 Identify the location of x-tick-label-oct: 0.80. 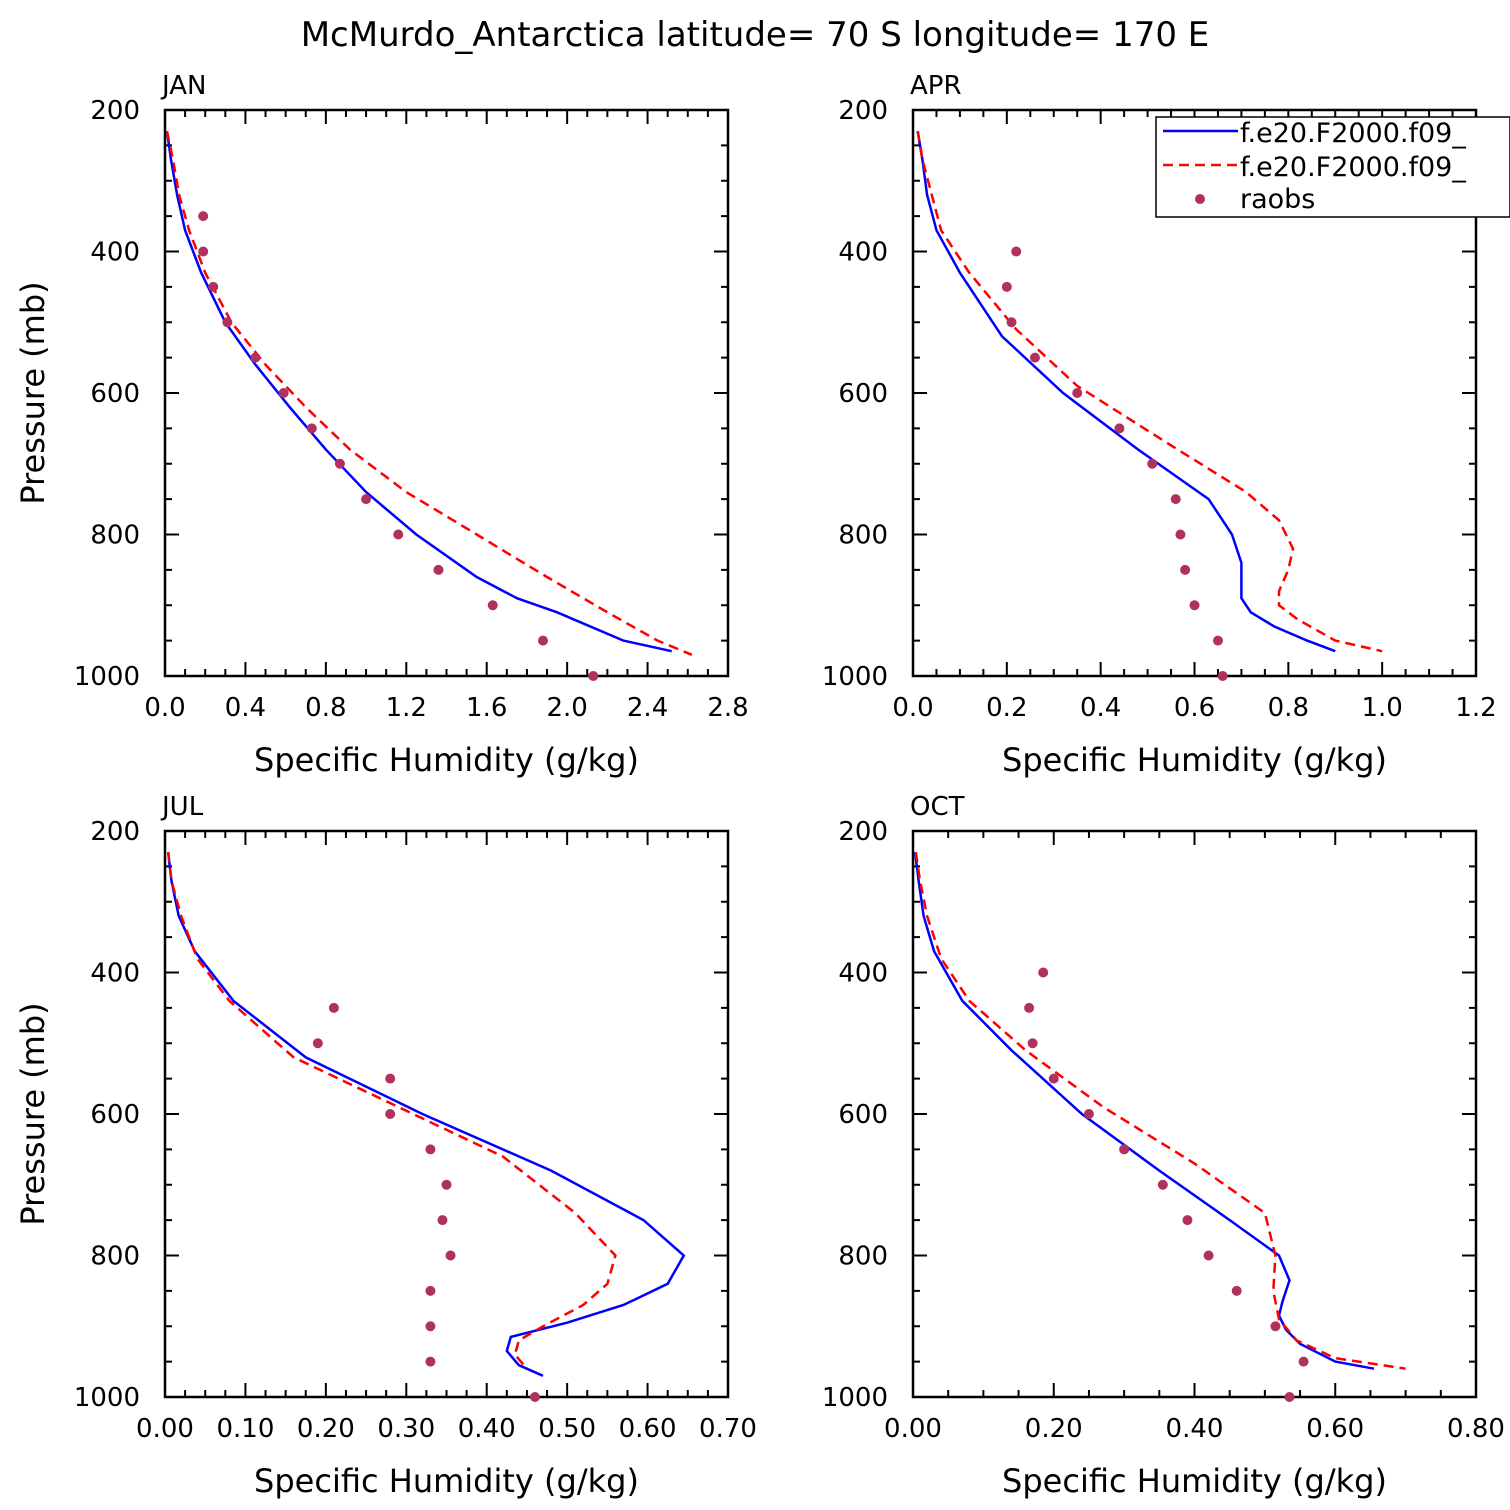
(1476, 1429).